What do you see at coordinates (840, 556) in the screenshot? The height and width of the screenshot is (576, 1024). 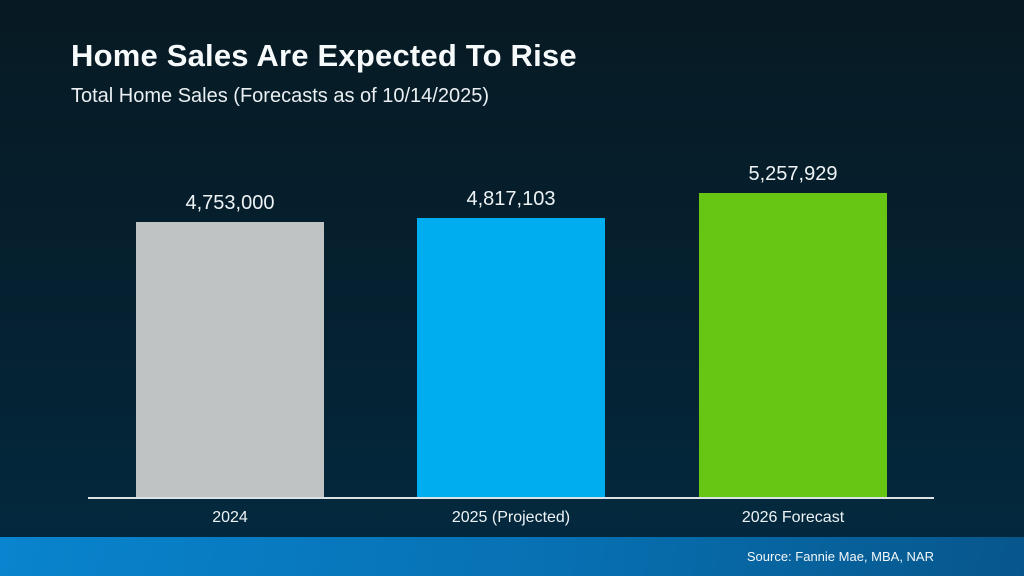 I see `source-credit: Source: Fannie Mae, MBA, NAR` at bounding box center [840, 556].